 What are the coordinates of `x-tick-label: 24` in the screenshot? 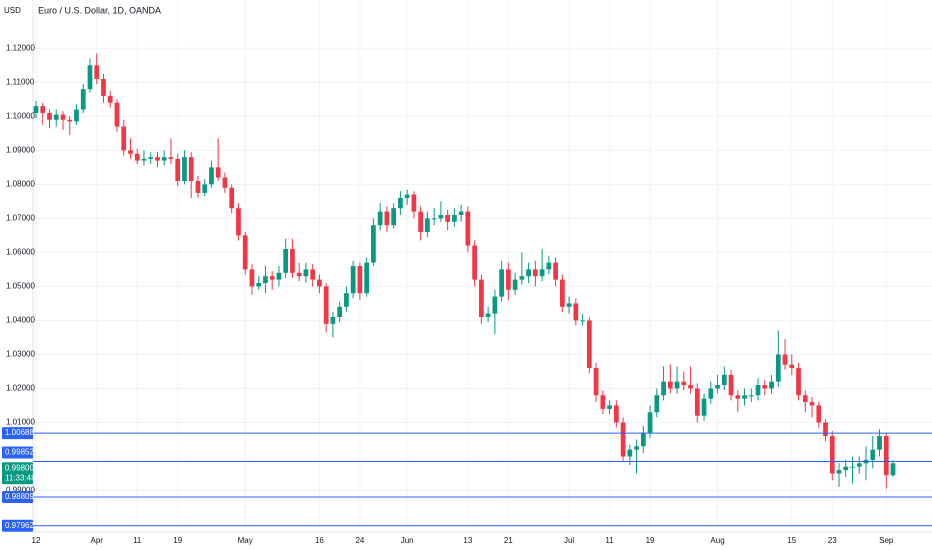 It's located at (359, 540).